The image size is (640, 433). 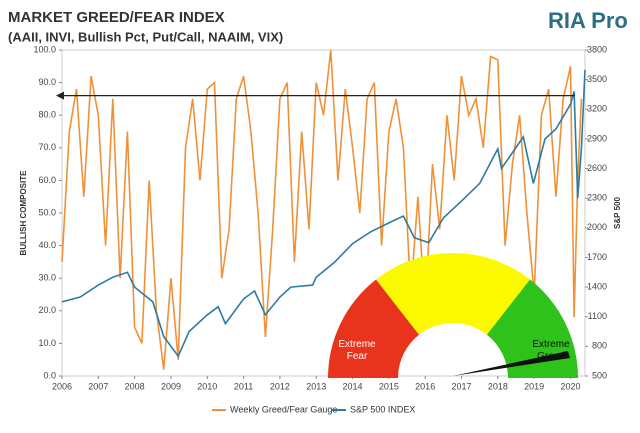 What do you see at coordinates (534, 386) in the screenshot?
I see `x-tick-label: 2019` at bounding box center [534, 386].